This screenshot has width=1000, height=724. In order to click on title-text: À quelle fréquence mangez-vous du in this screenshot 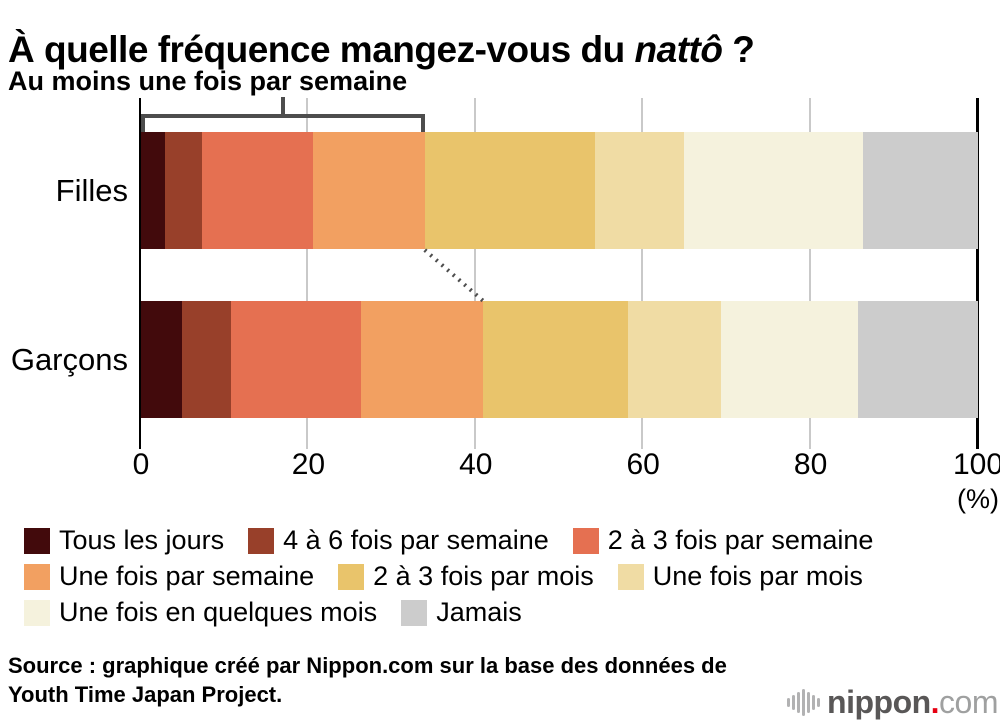, I will do `click(321, 49)`.